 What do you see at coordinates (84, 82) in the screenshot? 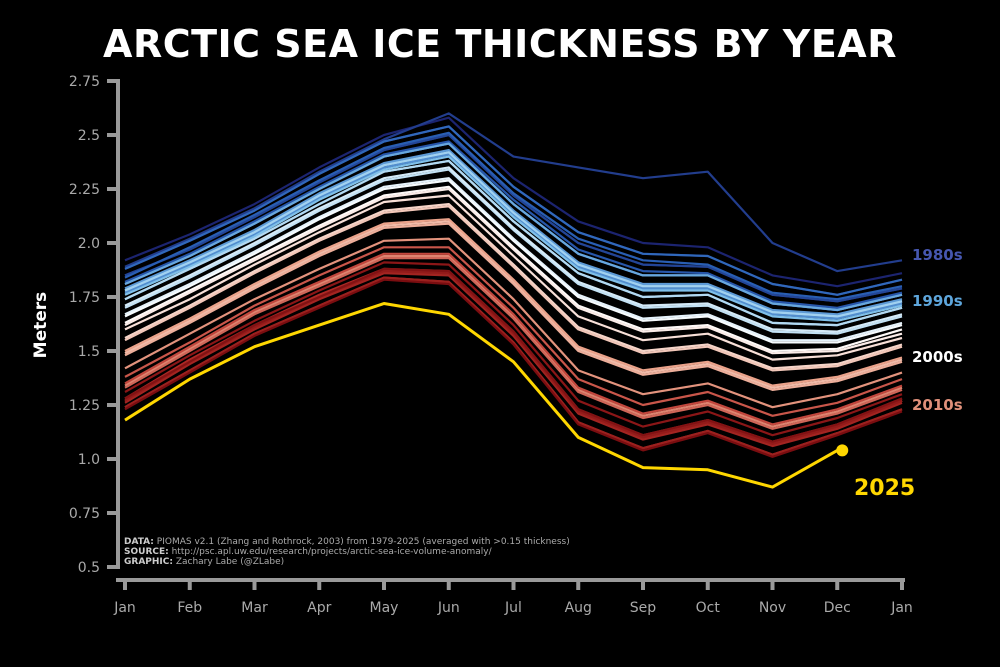
I see `y-tick-label: 2.75` at bounding box center [84, 82].